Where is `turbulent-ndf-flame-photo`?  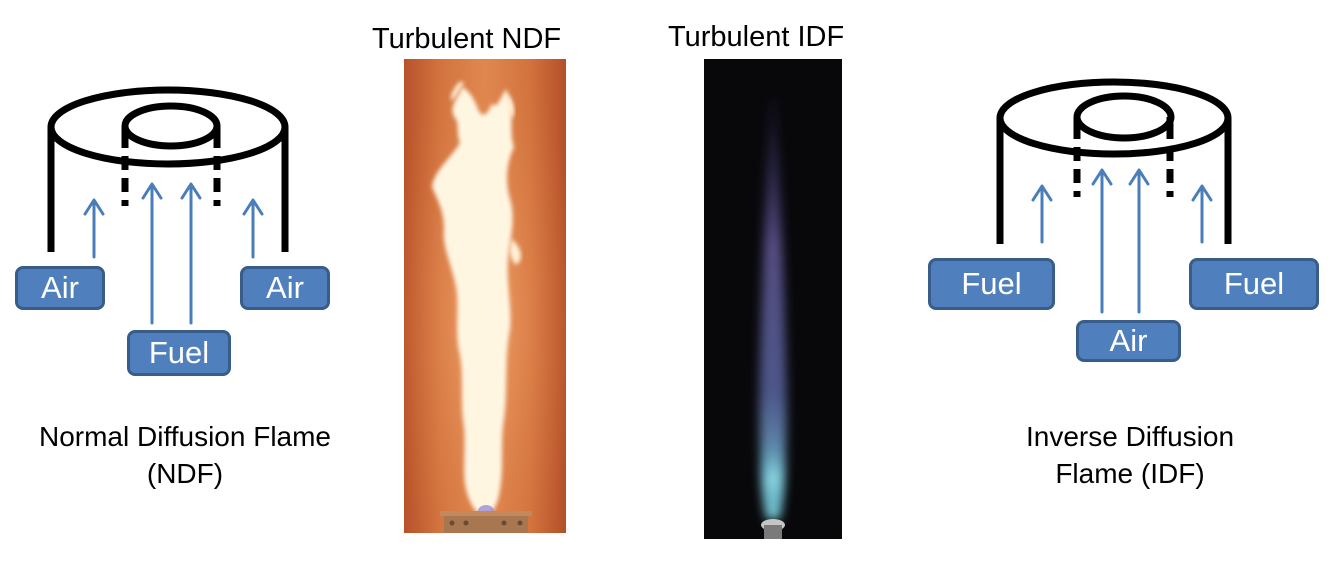 turbulent-ndf-flame-photo is located at coordinates (485, 296).